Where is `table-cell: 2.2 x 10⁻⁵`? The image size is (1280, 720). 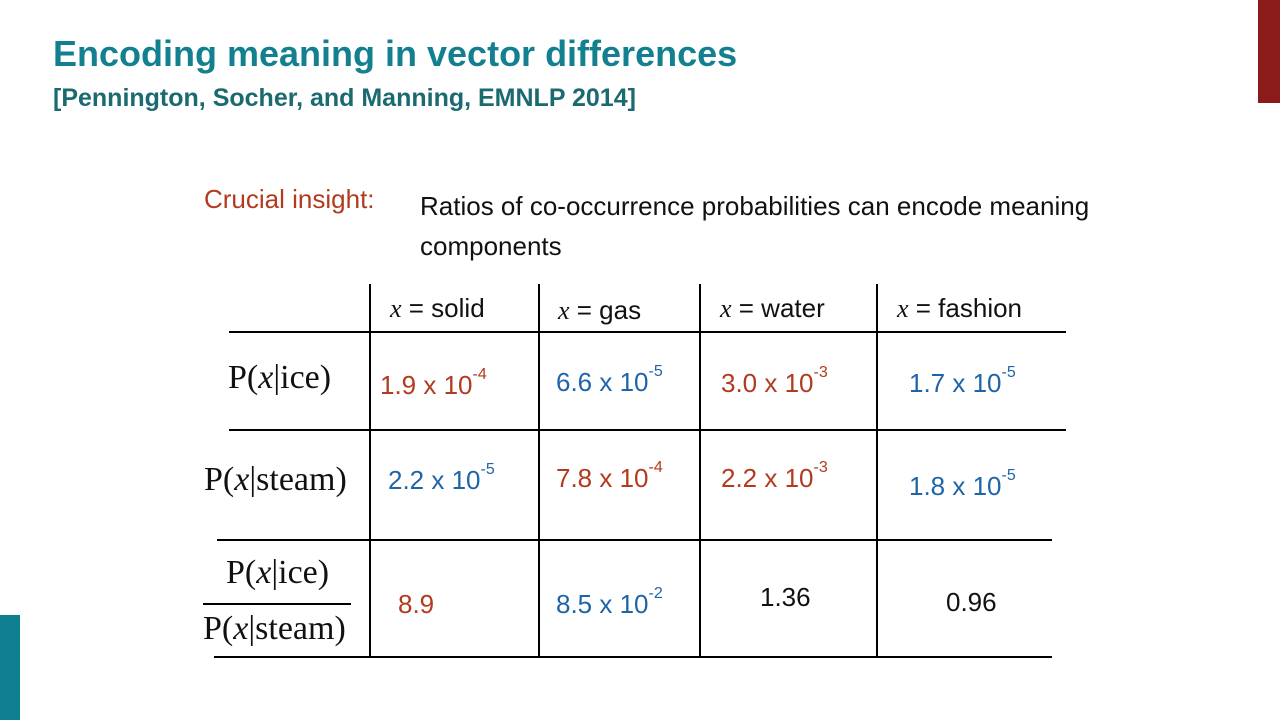 table-cell: 2.2 x 10⁻⁵ is located at coordinates (441, 478).